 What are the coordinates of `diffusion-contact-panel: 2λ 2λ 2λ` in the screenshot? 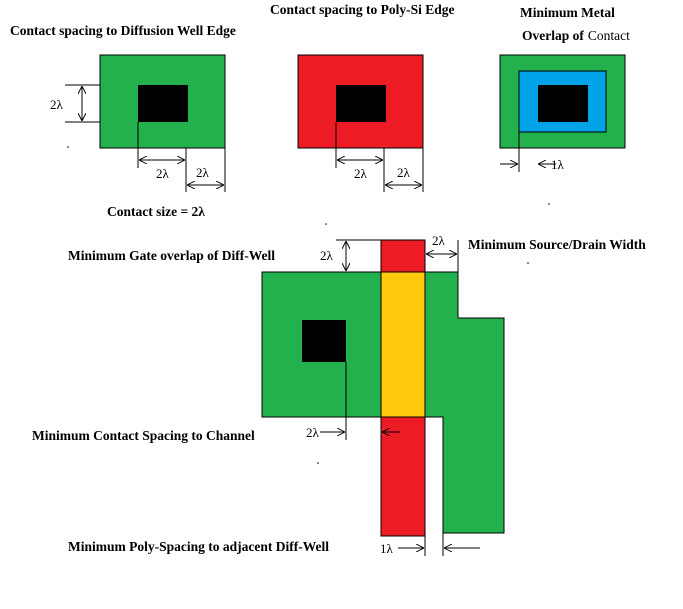 It's located at (138, 123).